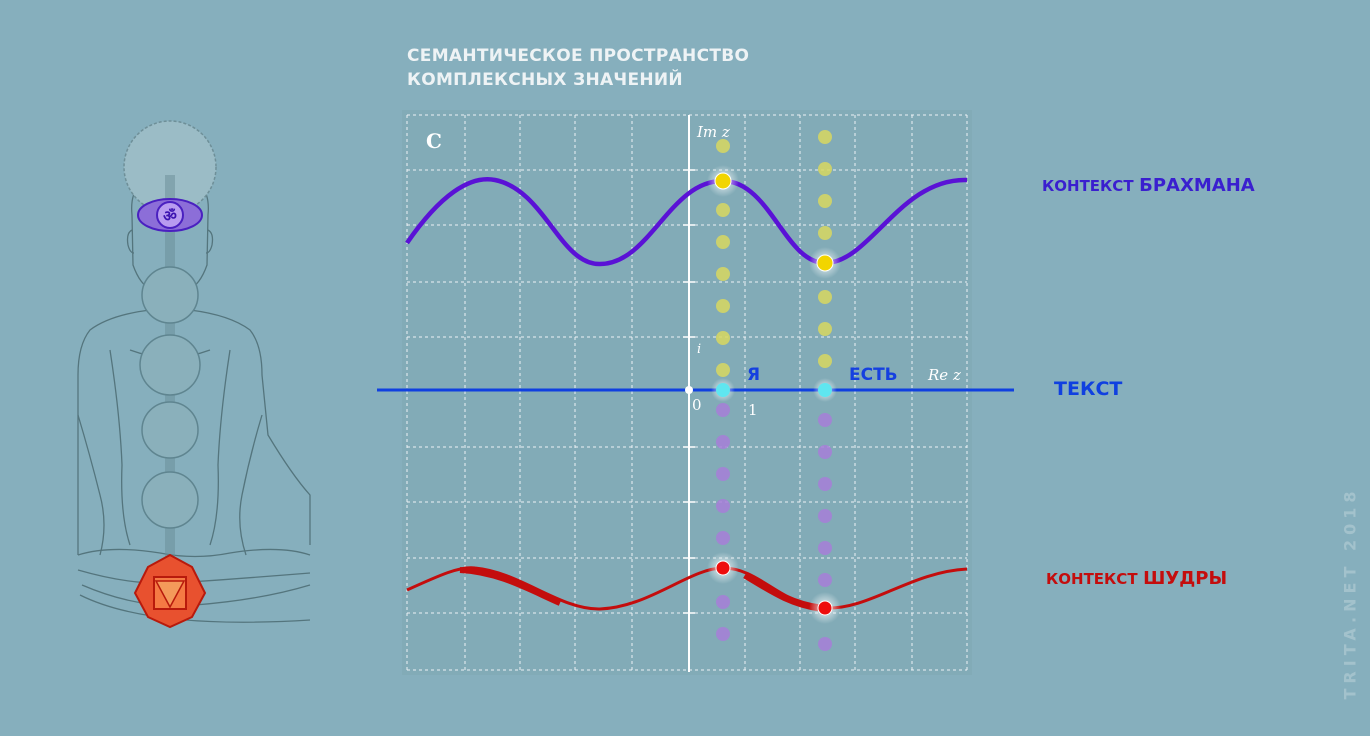  What do you see at coordinates (578, 56) in the screenshot?
I see `title-line-1: СЕМАНТИЧЕСКОЕ ПРОСТРАНСТВО` at bounding box center [578, 56].